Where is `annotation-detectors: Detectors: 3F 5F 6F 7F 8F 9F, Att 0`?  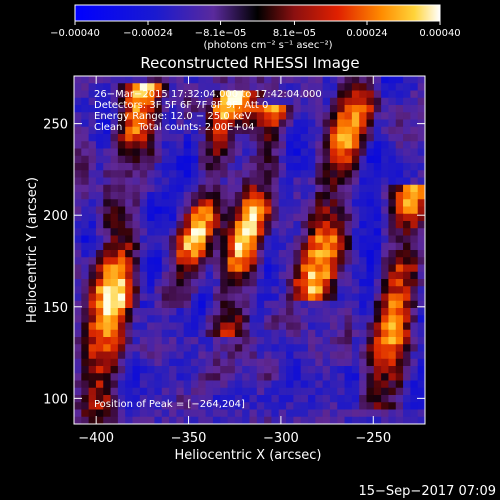 annotation-detectors: Detectors: 3F 5F 6F 7F 8F 9F, Att 0 is located at coordinates (181, 105).